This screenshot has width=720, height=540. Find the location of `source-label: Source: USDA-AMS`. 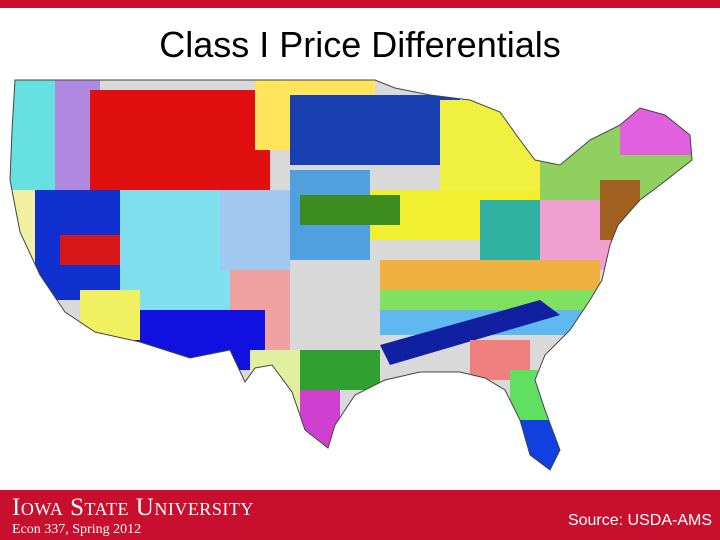

source-label: Source: USDA-AMS is located at coordinates (639, 520).